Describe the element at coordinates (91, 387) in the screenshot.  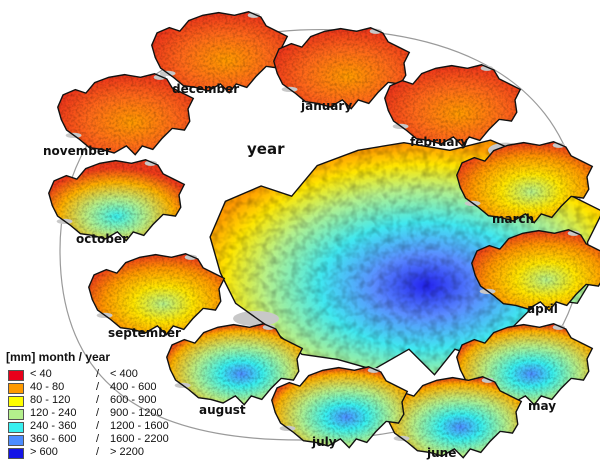
I see `legend-row: 40 - 80 / 400 - 600` at that location.